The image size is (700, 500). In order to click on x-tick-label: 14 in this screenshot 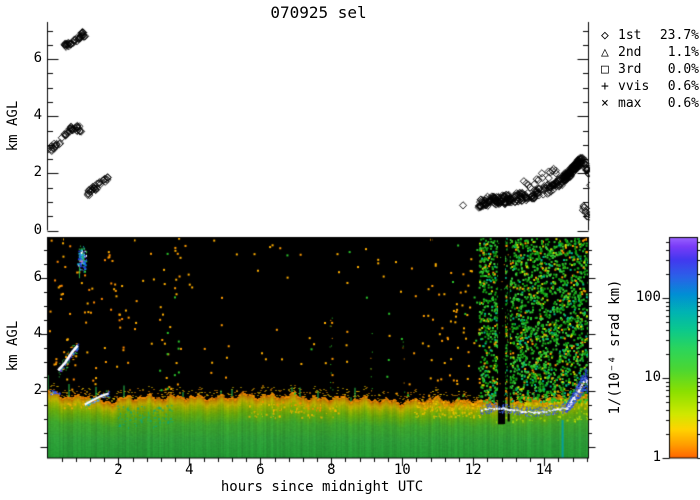, I will do `click(544, 470)`.